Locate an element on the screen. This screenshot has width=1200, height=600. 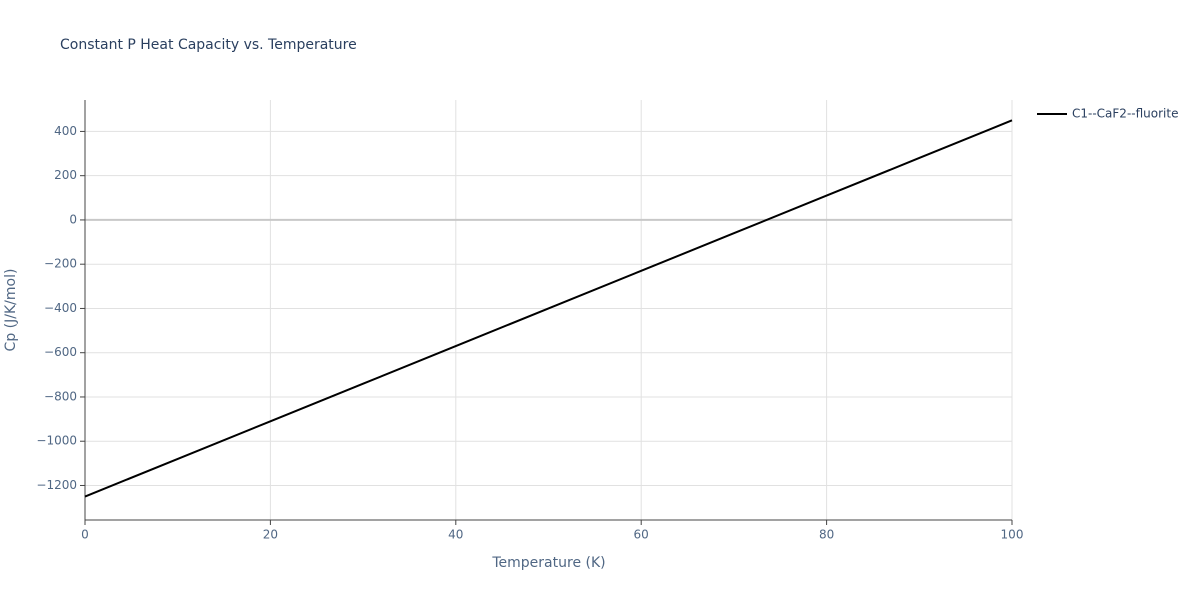
x-axis-title: Temperature (K) is located at coordinates (548, 563).